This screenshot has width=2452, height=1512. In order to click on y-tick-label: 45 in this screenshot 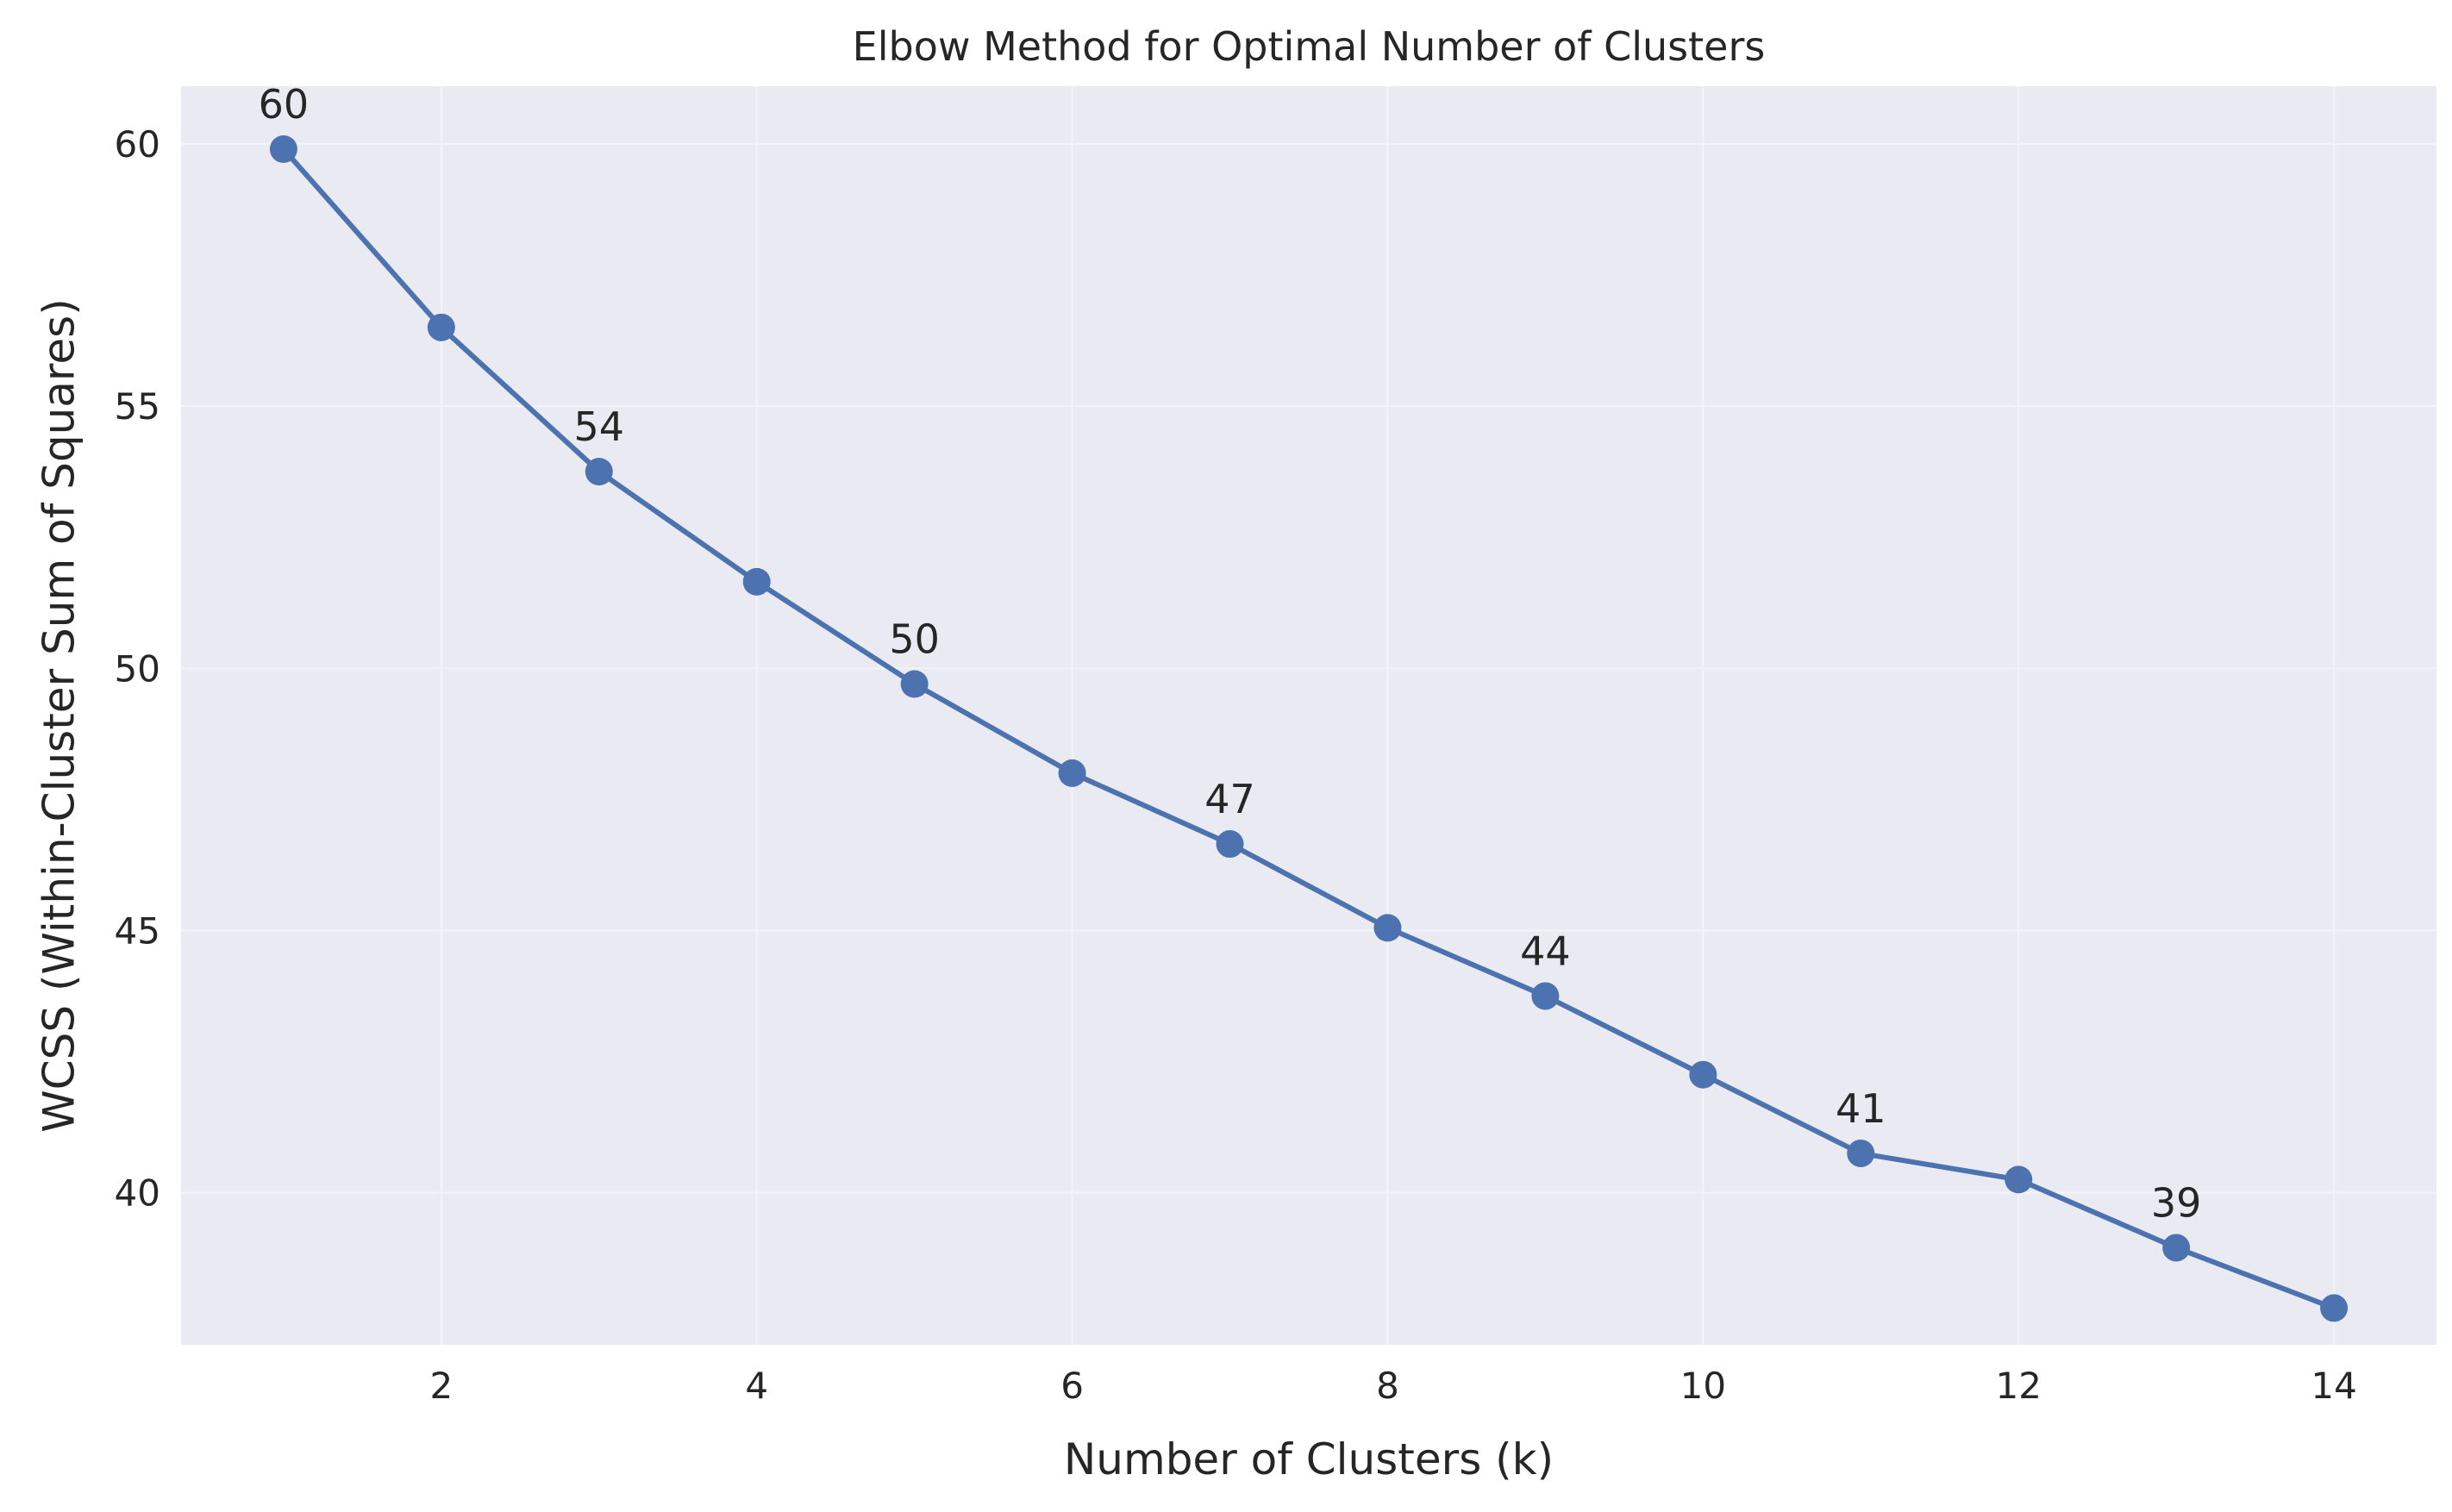, I will do `click(137, 930)`.